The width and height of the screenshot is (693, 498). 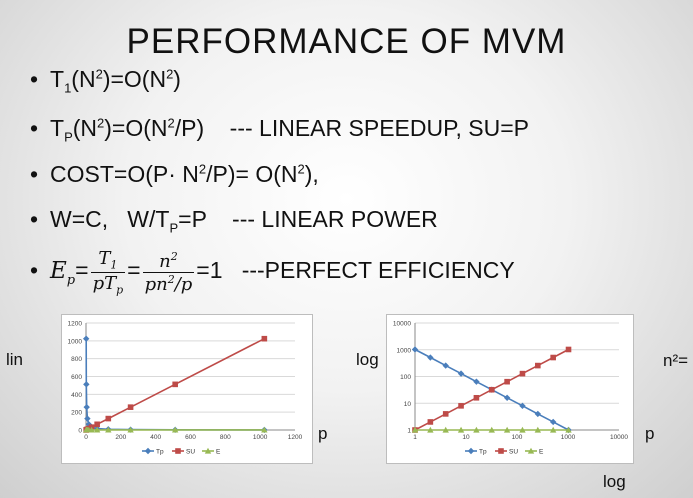 I want to click on x-tick-label: 10000, so click(x=619, y=437).